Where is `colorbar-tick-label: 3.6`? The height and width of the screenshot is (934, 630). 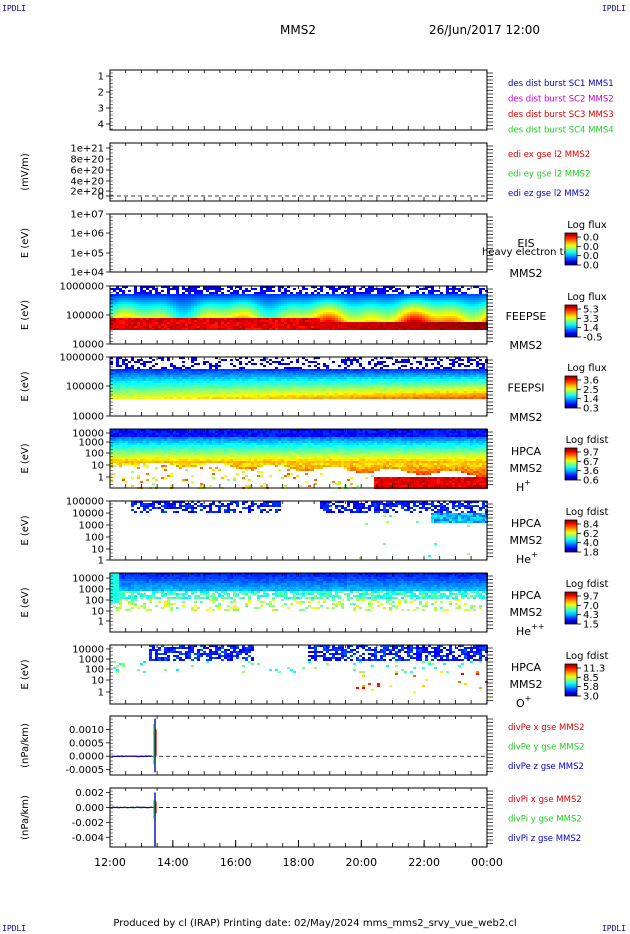 colorbar-tick-label: 3.6 is located at coordinates (591, 381).